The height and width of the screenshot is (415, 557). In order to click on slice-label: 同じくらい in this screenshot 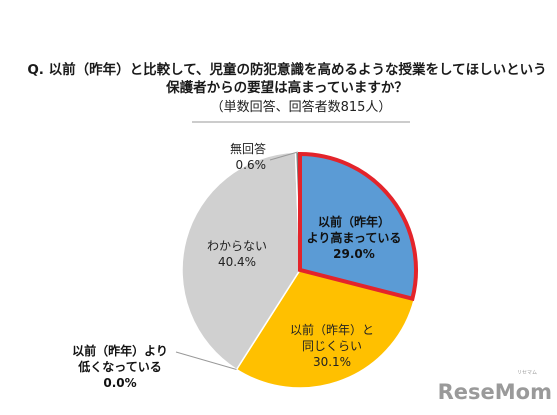, I will do `click(332, 346)`.